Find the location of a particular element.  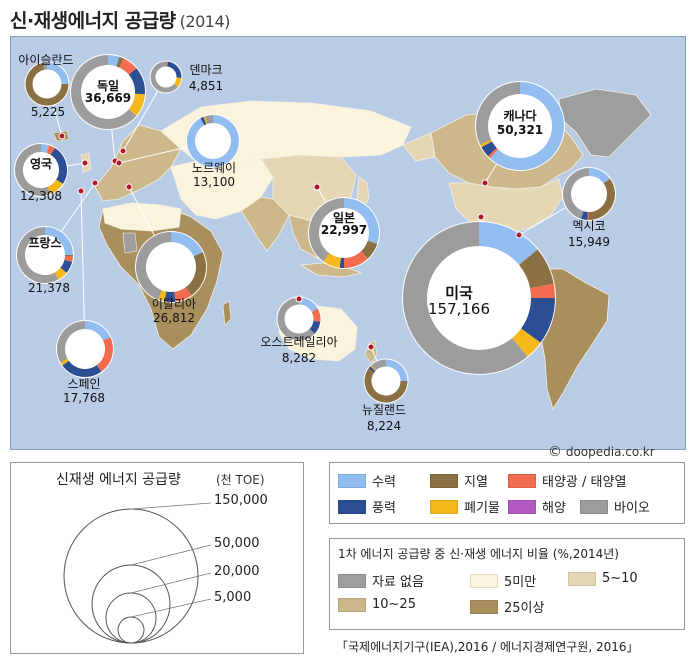

source-citation: 「국제에너지기구(IEA),2016 / 에너지경제연구원, 2016」 is located at coordinates (487, 647).